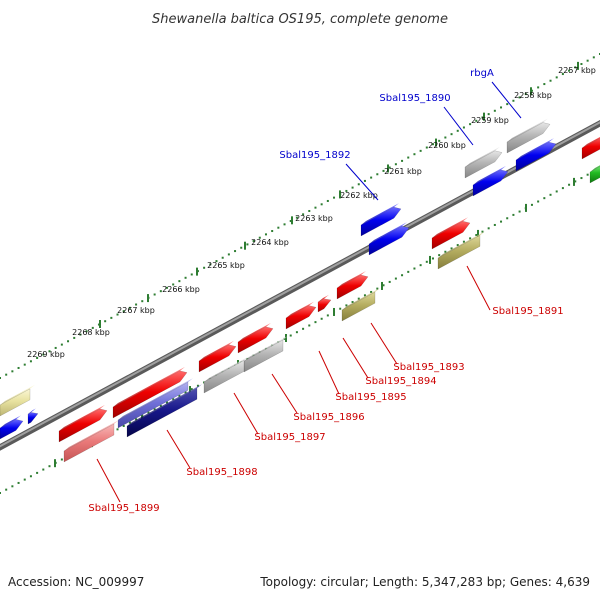 This screenshot has height=600, width=600. Describe the element at coordinates (577, 70) in the screenshot. I see `scale-label: 2257 kbp` at that location.